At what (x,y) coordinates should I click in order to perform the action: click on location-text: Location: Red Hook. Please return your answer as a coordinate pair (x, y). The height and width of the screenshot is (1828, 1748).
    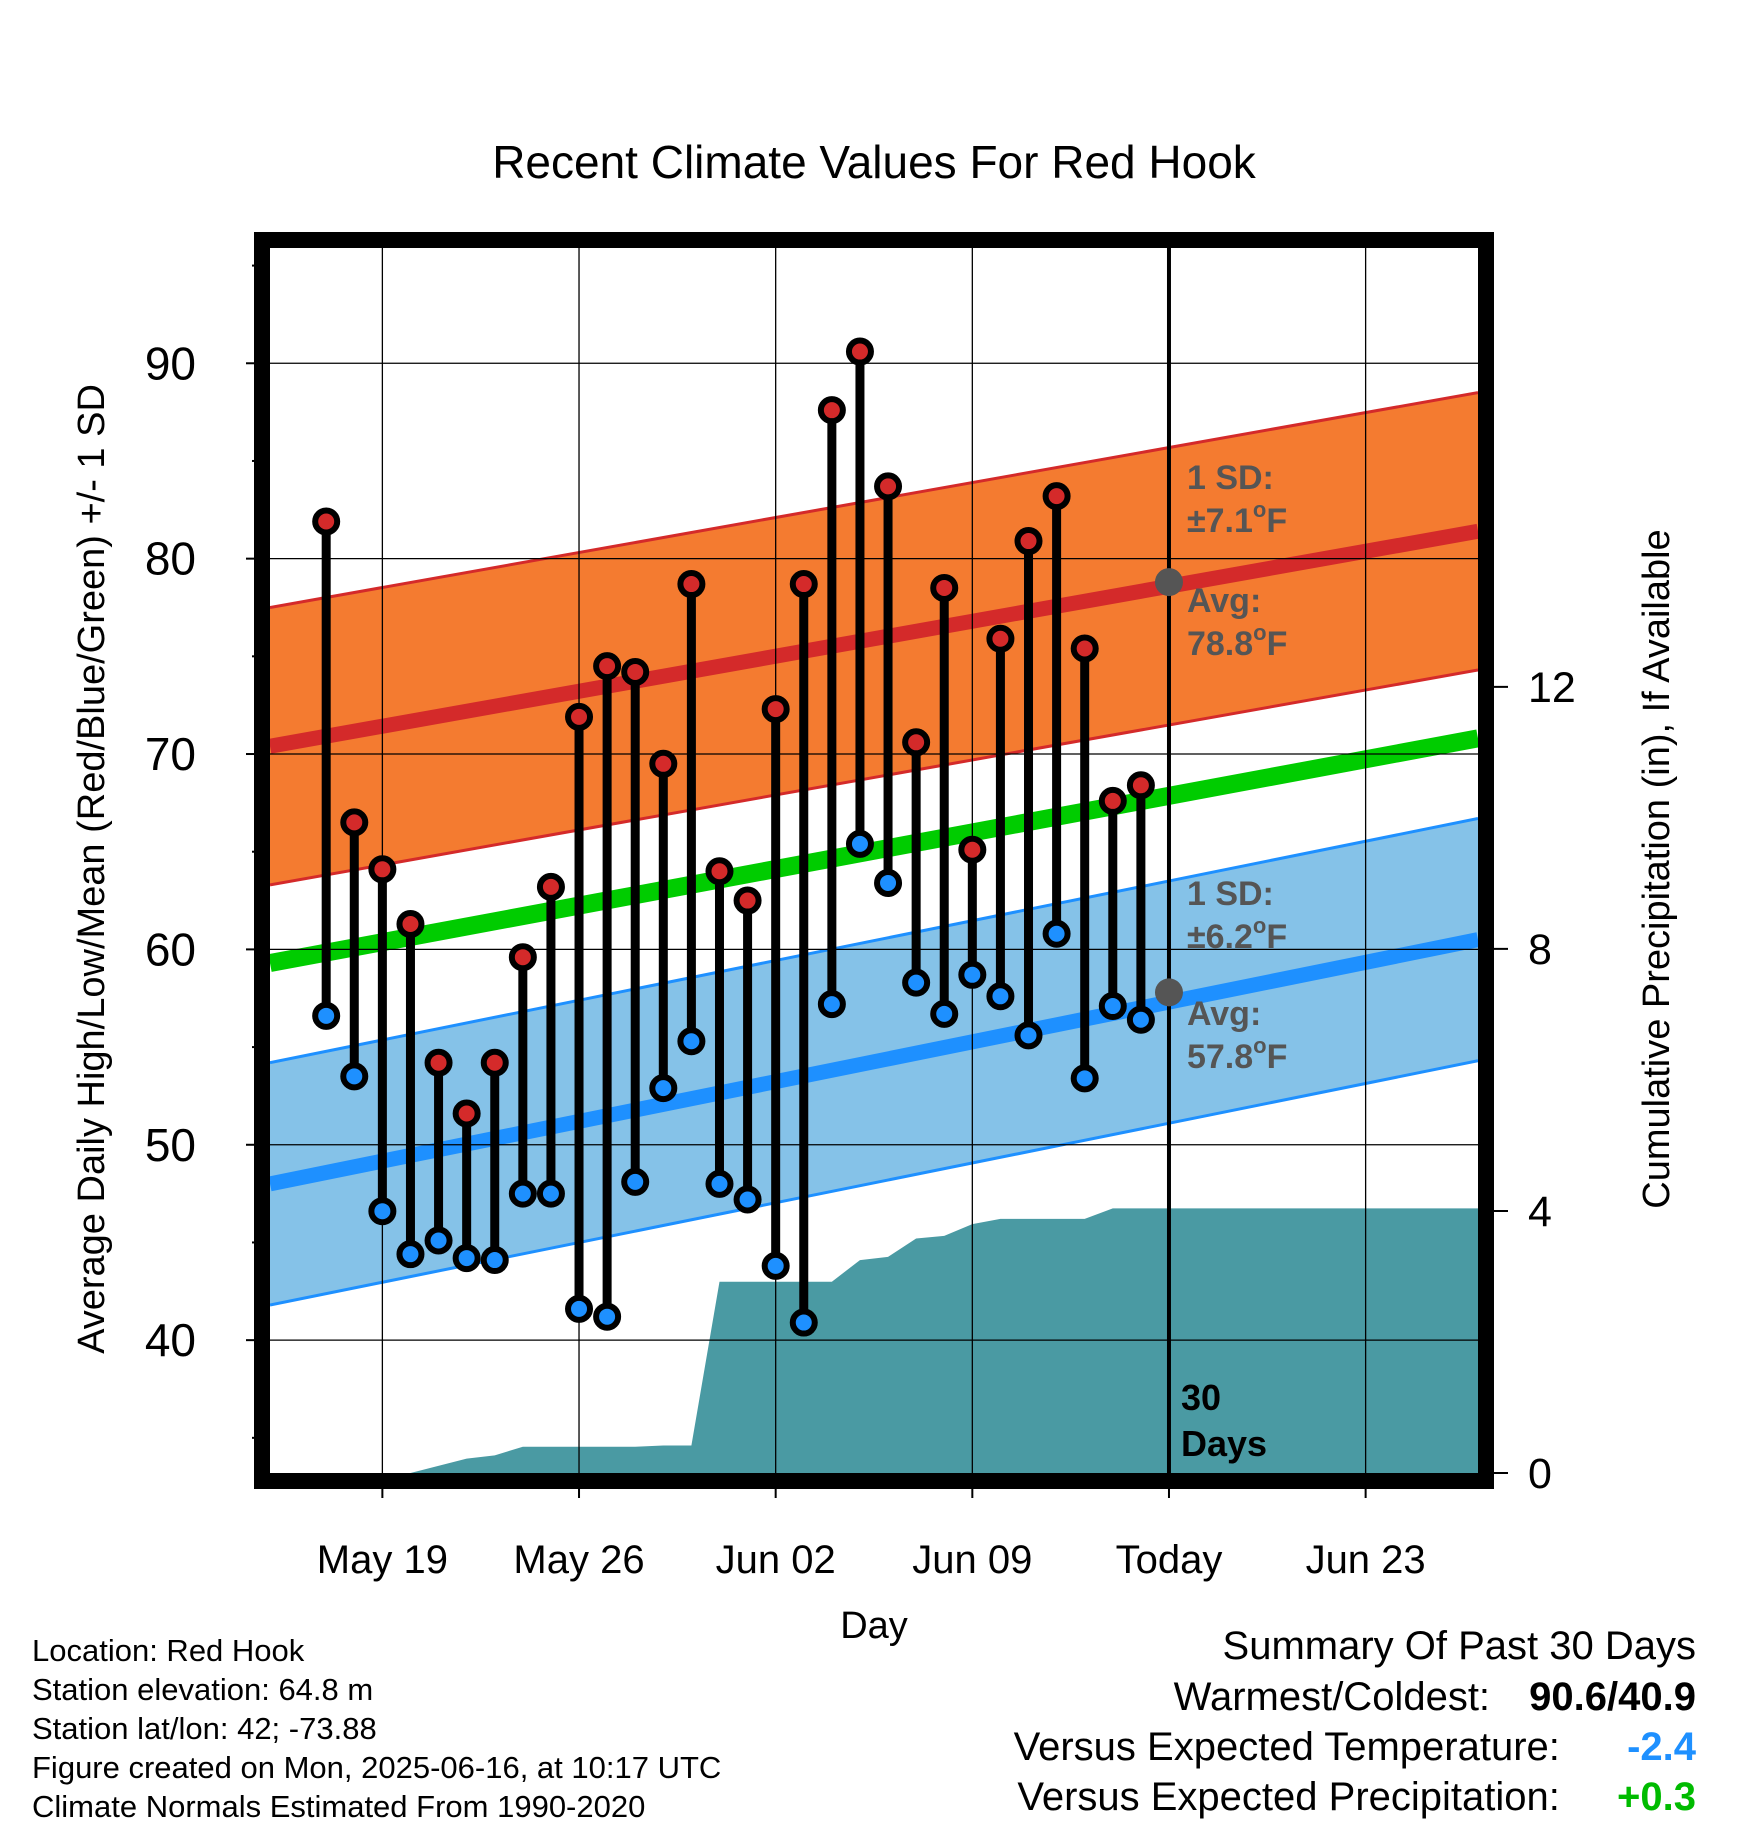
    Looking at the image, I should click on (168, 1650).